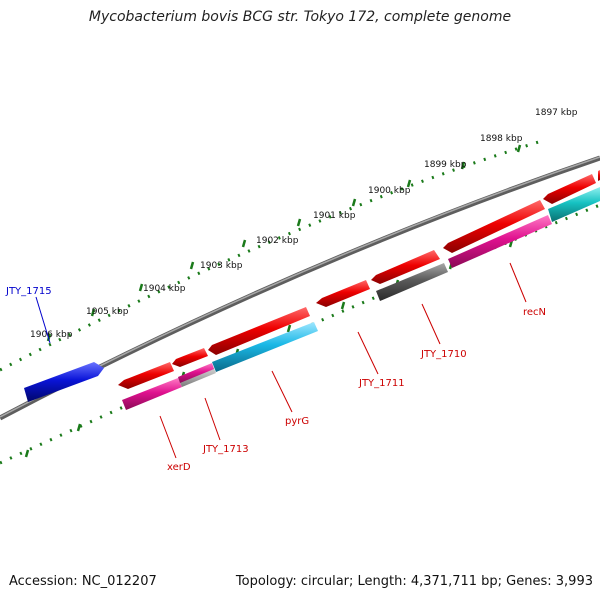 The width and height of the screenshot is (600, 600). Describe the element at coordinates (196, 373) in the screenshot. I see `gene-arrow-magenta-small` at that location.